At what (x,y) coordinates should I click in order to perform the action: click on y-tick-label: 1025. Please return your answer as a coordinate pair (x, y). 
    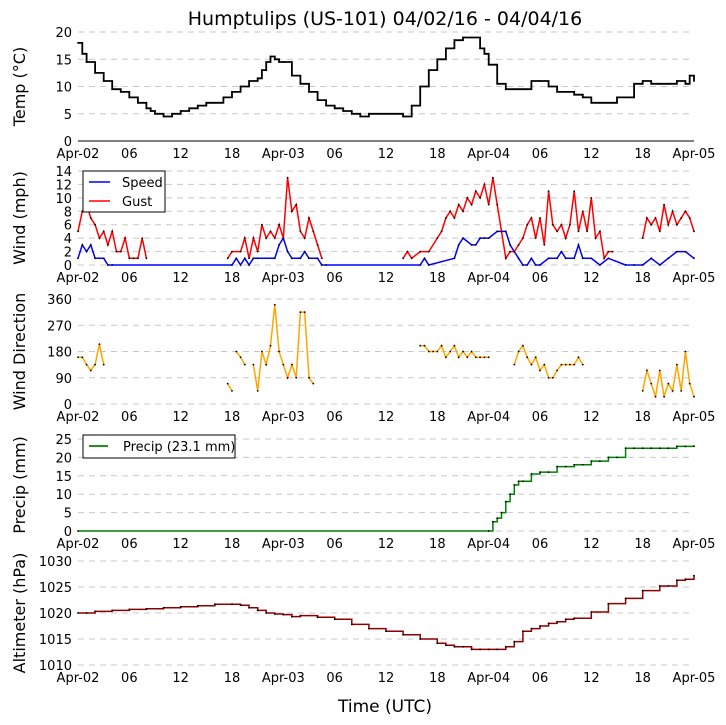
    Looking at the image, I should click on (55, 588).